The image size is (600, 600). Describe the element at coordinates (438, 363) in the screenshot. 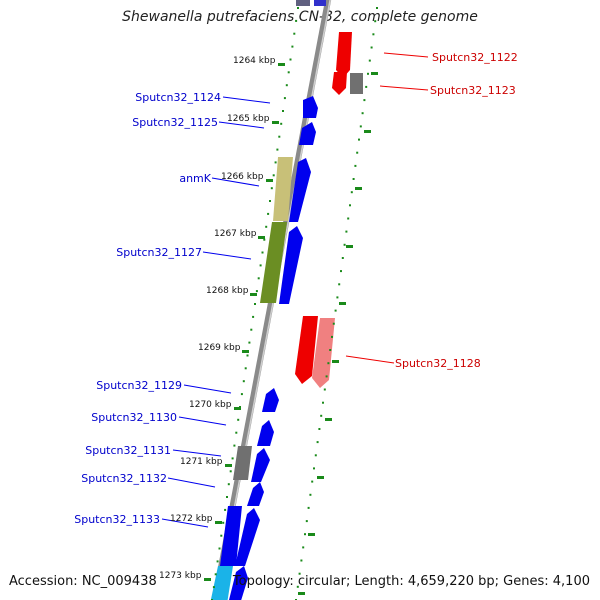

I see `gene-label-sputcn32-1128: Sputcn32_1128` at that location.